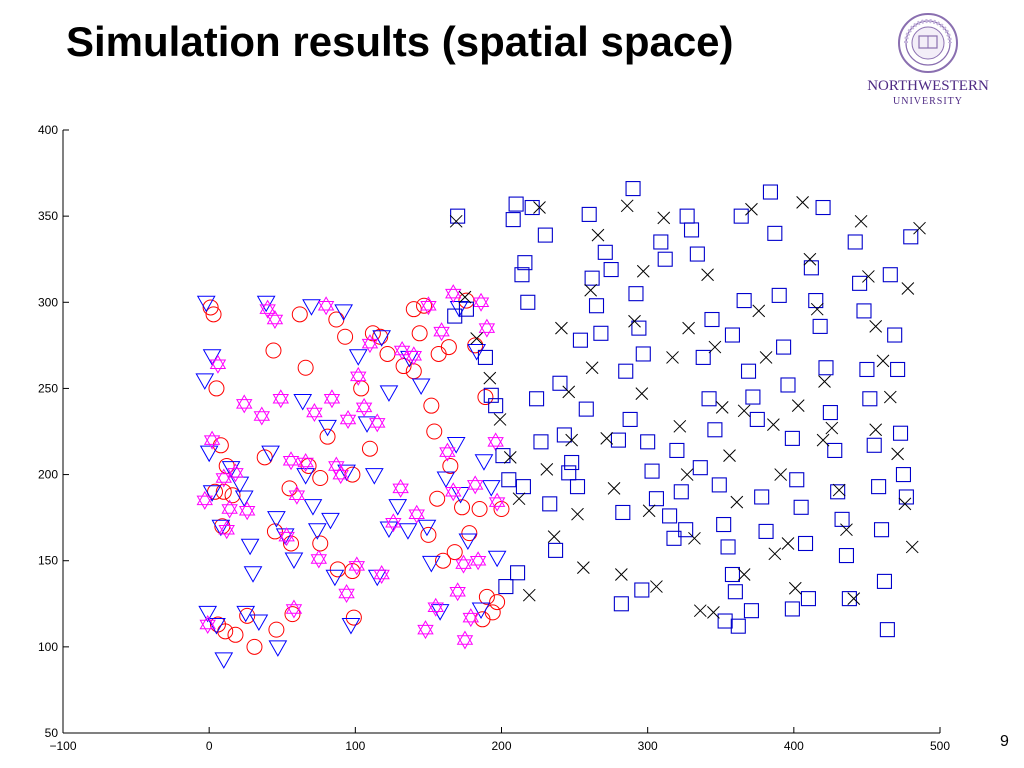 The image size is (1024, 768). Describe the element at coordinates (940, 746) in the screenshot. I see `x-tick-label: 500` at that location.